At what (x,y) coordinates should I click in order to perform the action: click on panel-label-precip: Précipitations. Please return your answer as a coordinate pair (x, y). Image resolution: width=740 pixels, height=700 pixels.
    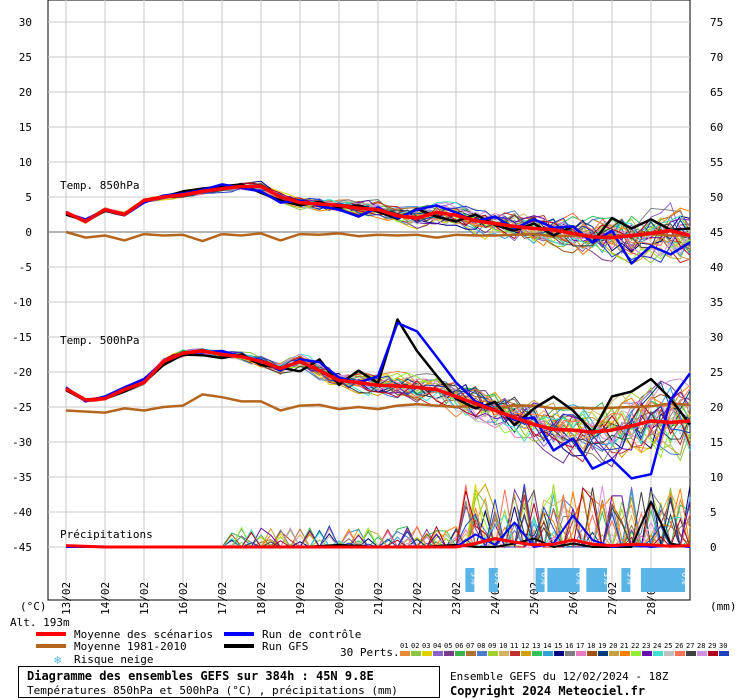
    Looking at the image, I should click on (106, 534).